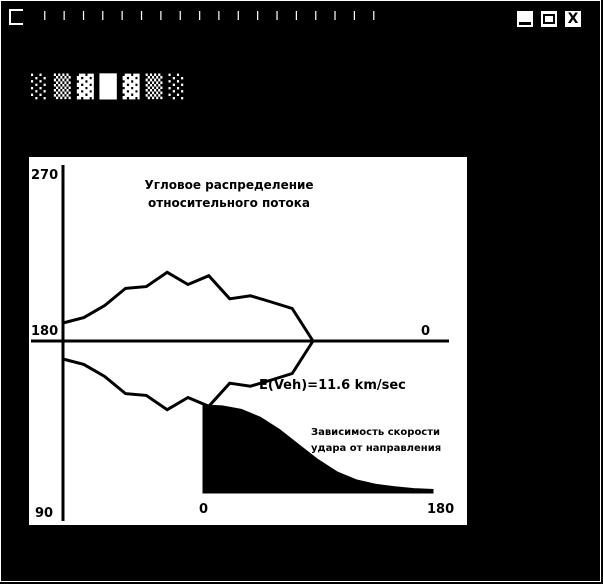  Describe the element at coordinates (212, 16) in the screenshot. I see `window-title: I I I I I I I I I I I I I I I I I I` at that location.